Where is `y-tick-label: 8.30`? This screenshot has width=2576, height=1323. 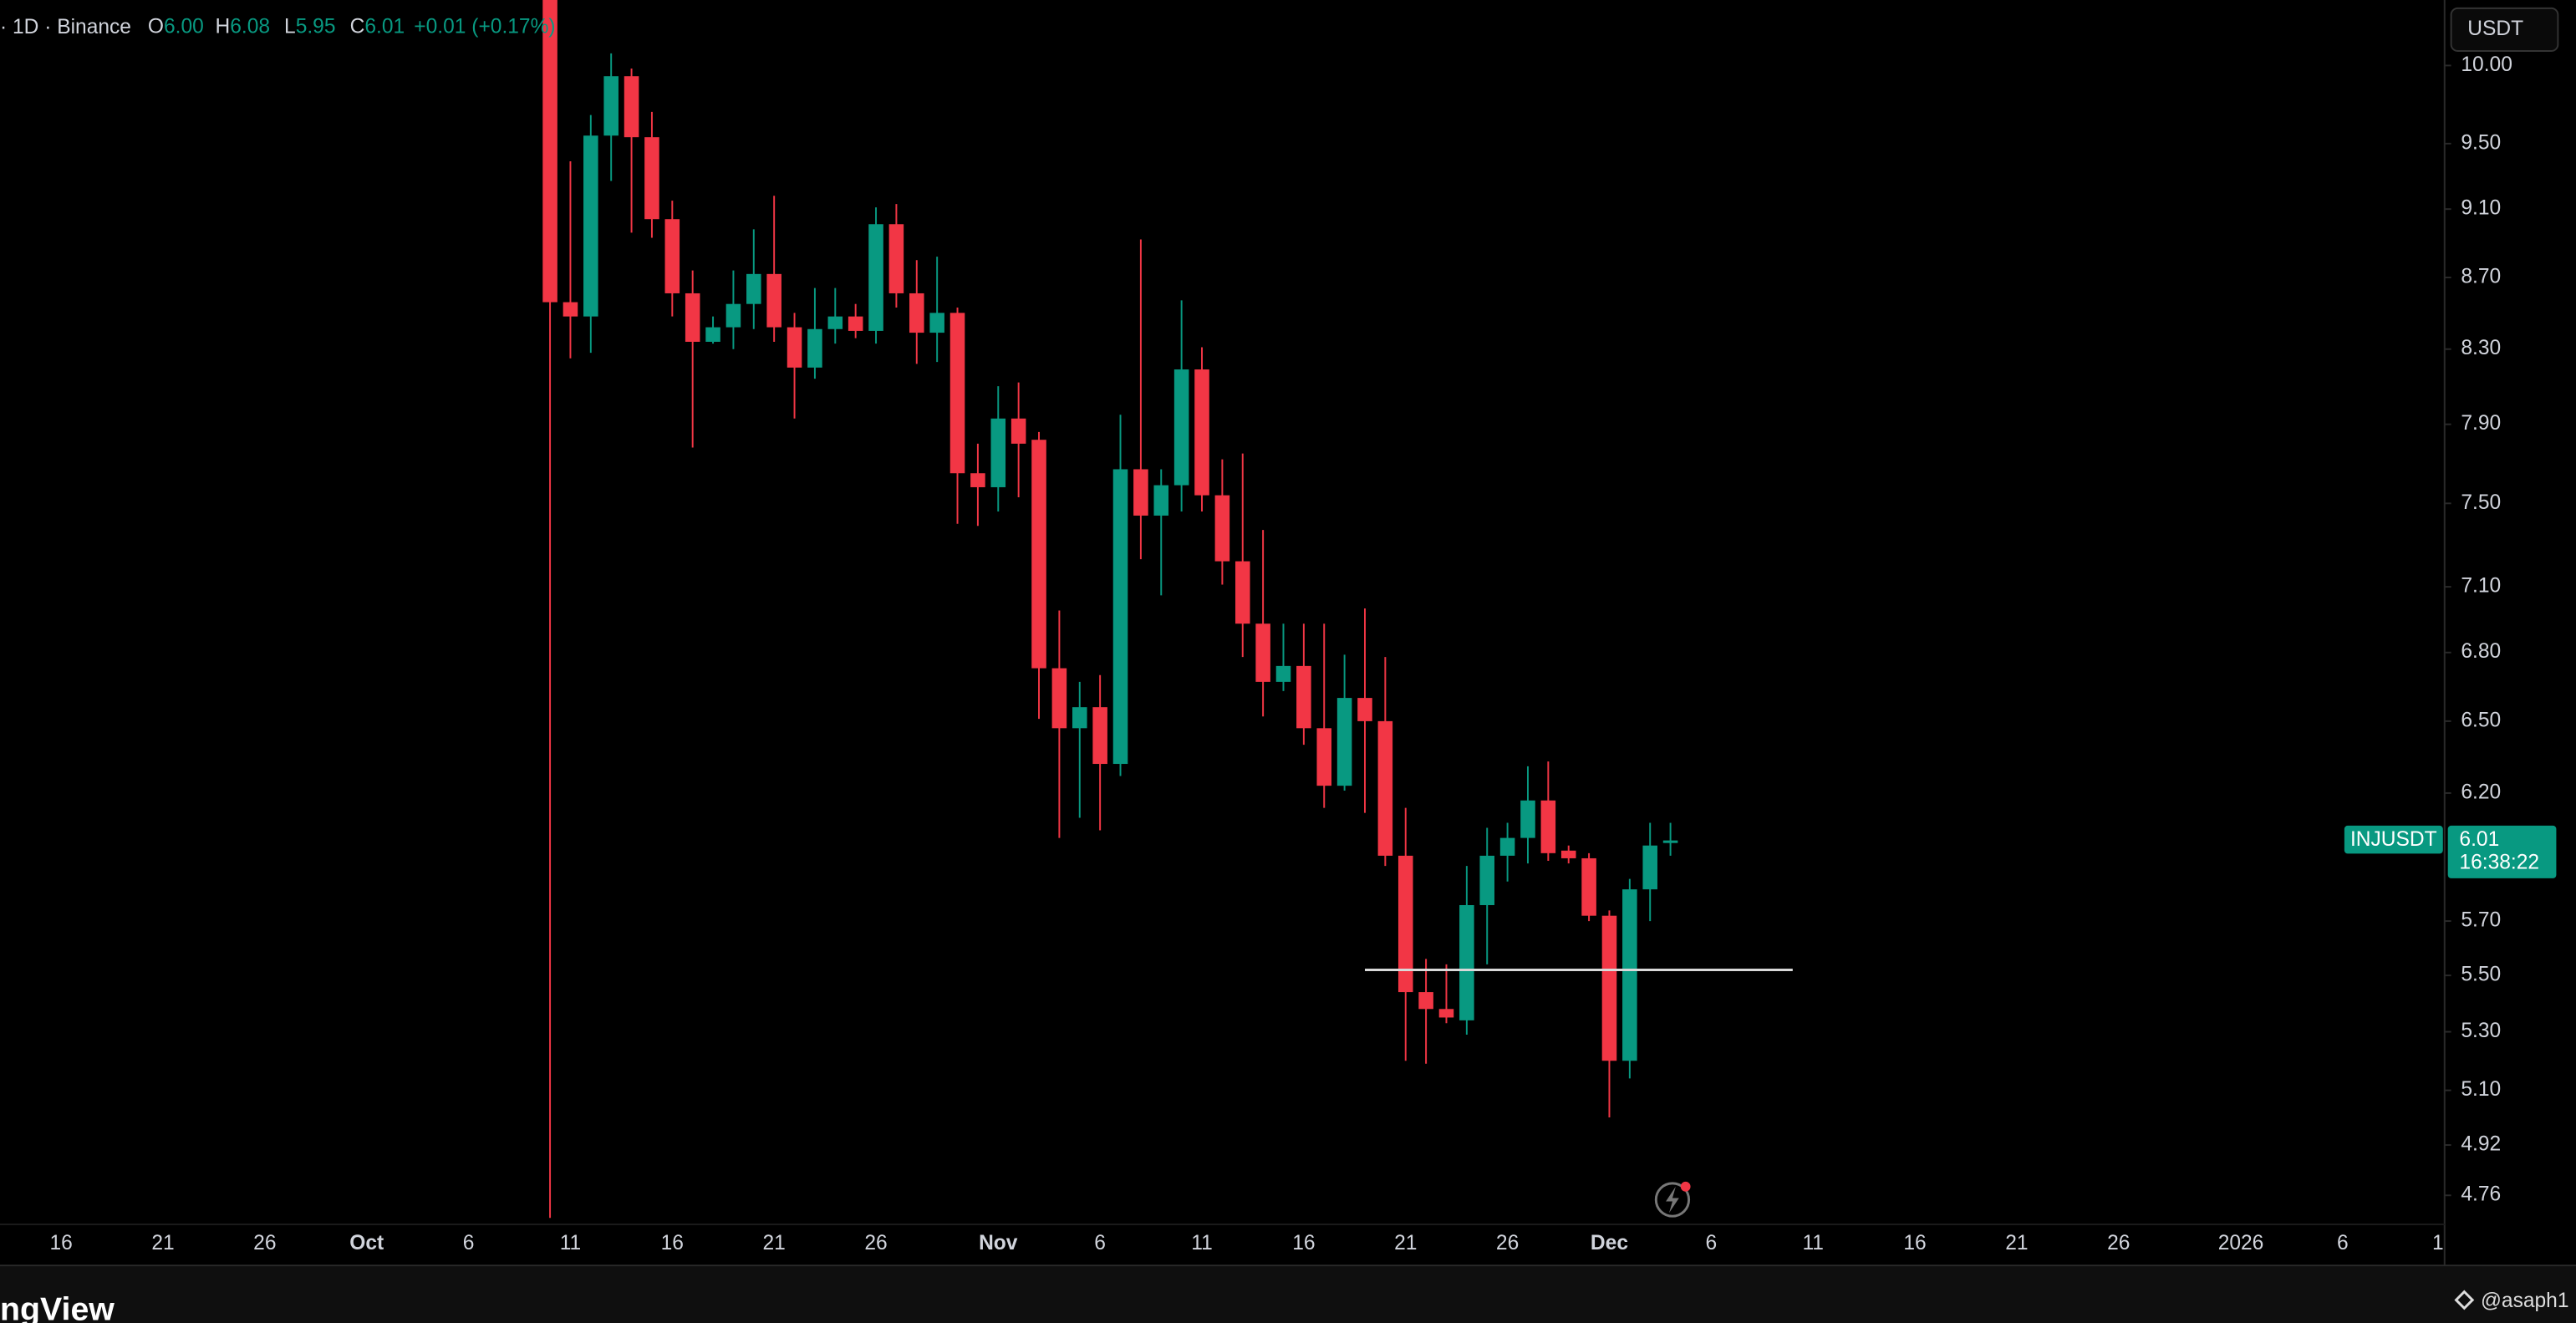 y-tick-label: 8.30 is located at coordinates (2481, 348).